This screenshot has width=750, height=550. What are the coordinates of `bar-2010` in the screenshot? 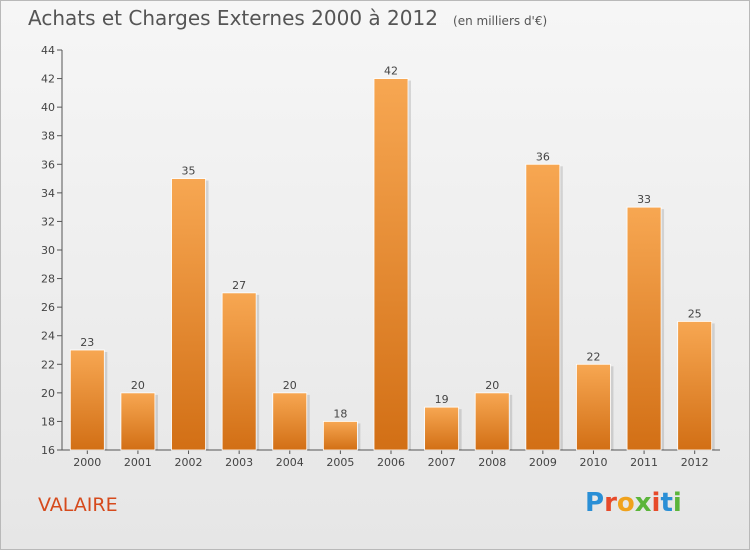 It's located at (593, 407).